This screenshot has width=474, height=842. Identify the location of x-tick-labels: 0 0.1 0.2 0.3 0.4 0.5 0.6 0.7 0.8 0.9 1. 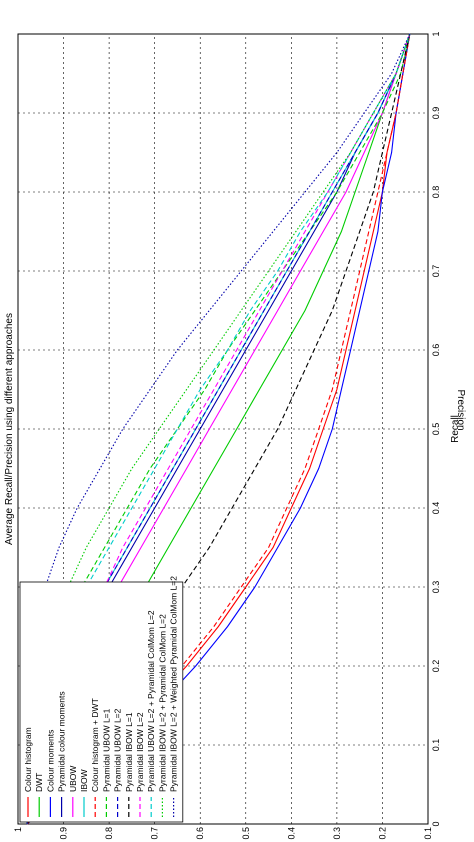
(436, 428).